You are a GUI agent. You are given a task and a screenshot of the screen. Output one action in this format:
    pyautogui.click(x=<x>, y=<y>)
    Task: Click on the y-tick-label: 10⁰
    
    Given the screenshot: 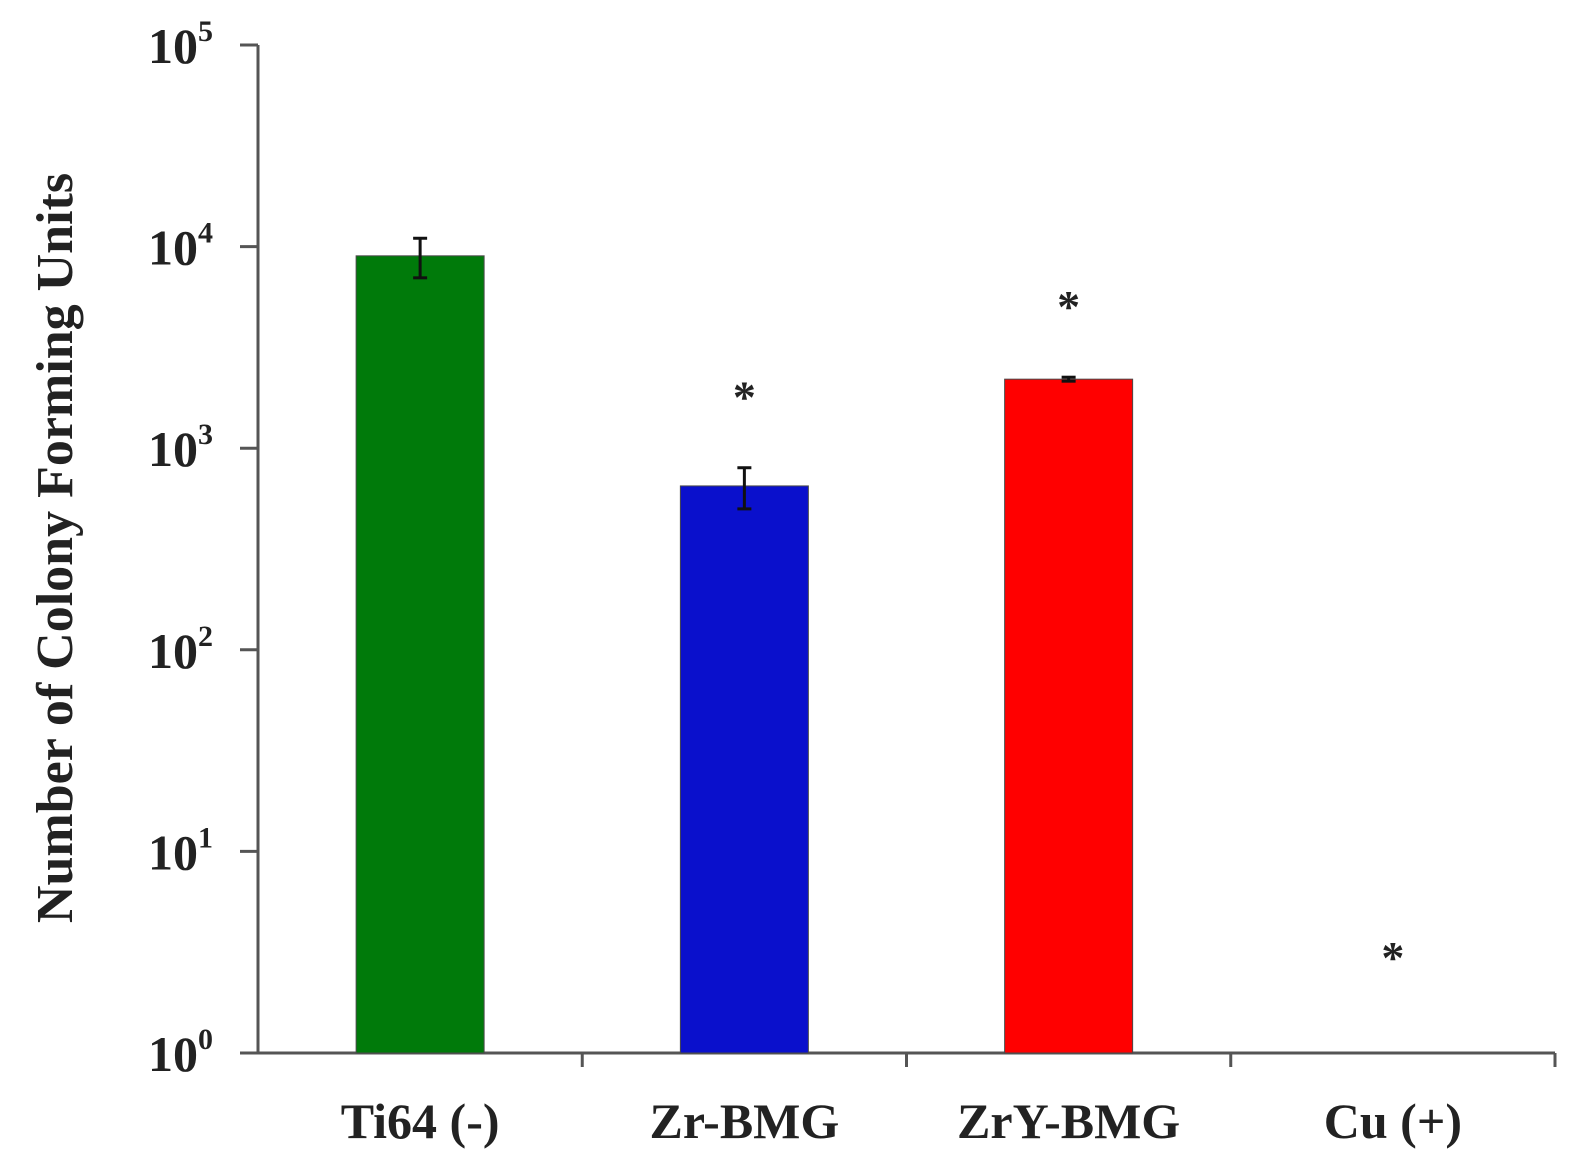 What is the action you would take?
    pyautogui.click(x=180, y=1052)
    